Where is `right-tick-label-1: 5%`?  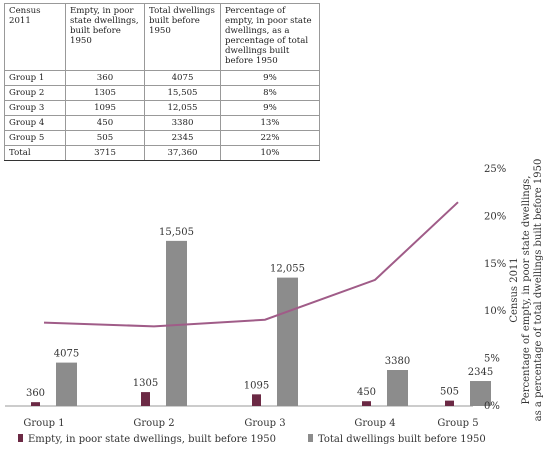 right-tick-label-1: 5% is located at coordinates (492, 359).